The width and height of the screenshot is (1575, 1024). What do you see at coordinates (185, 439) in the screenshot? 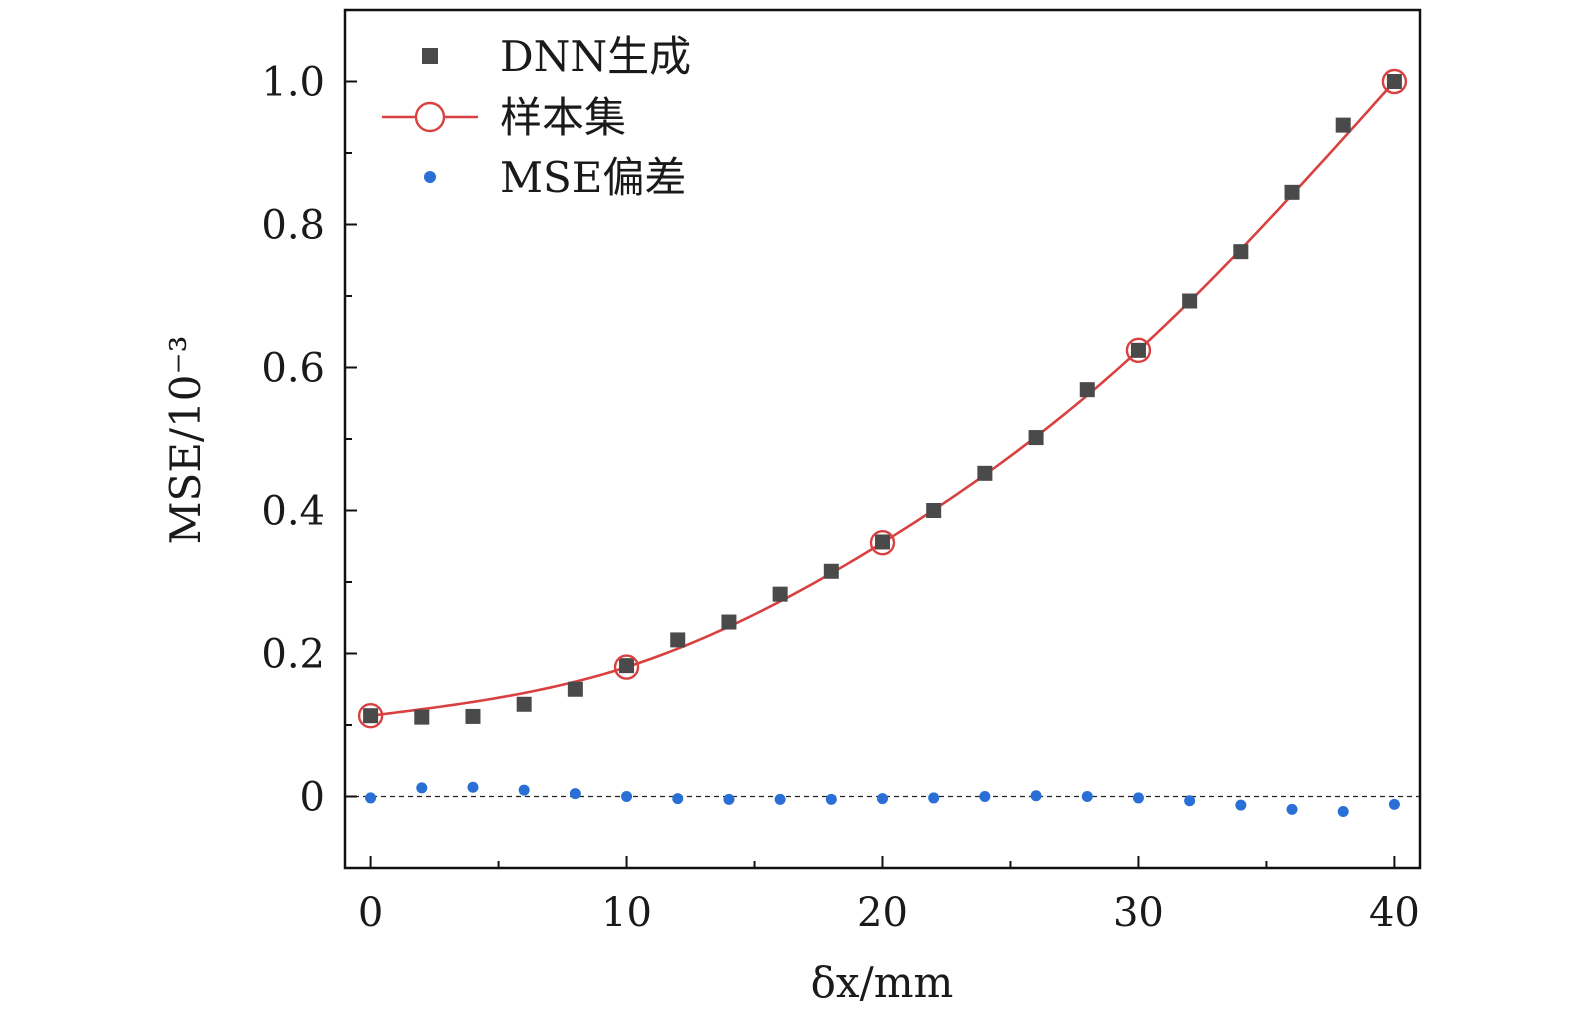
I see `y-axis-title: MSE/10⁻³` at bounding box center [185, 439].